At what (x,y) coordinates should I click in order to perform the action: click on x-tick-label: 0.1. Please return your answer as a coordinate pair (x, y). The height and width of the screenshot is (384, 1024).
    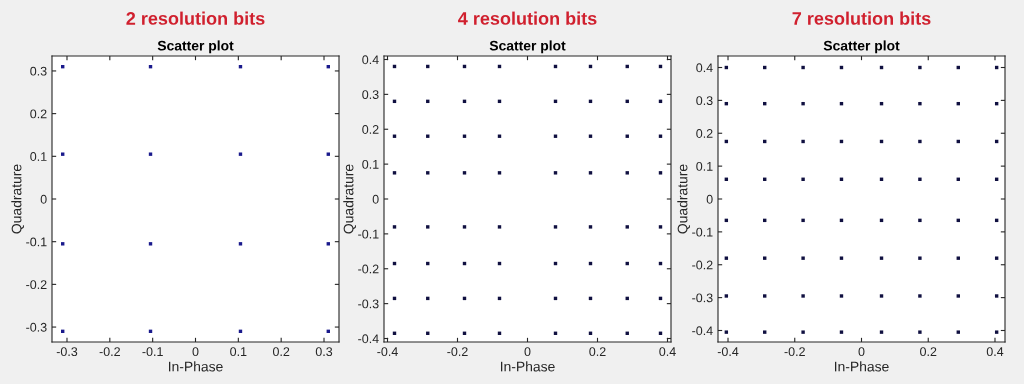
    Looking at the image, I should click on (238, 352).